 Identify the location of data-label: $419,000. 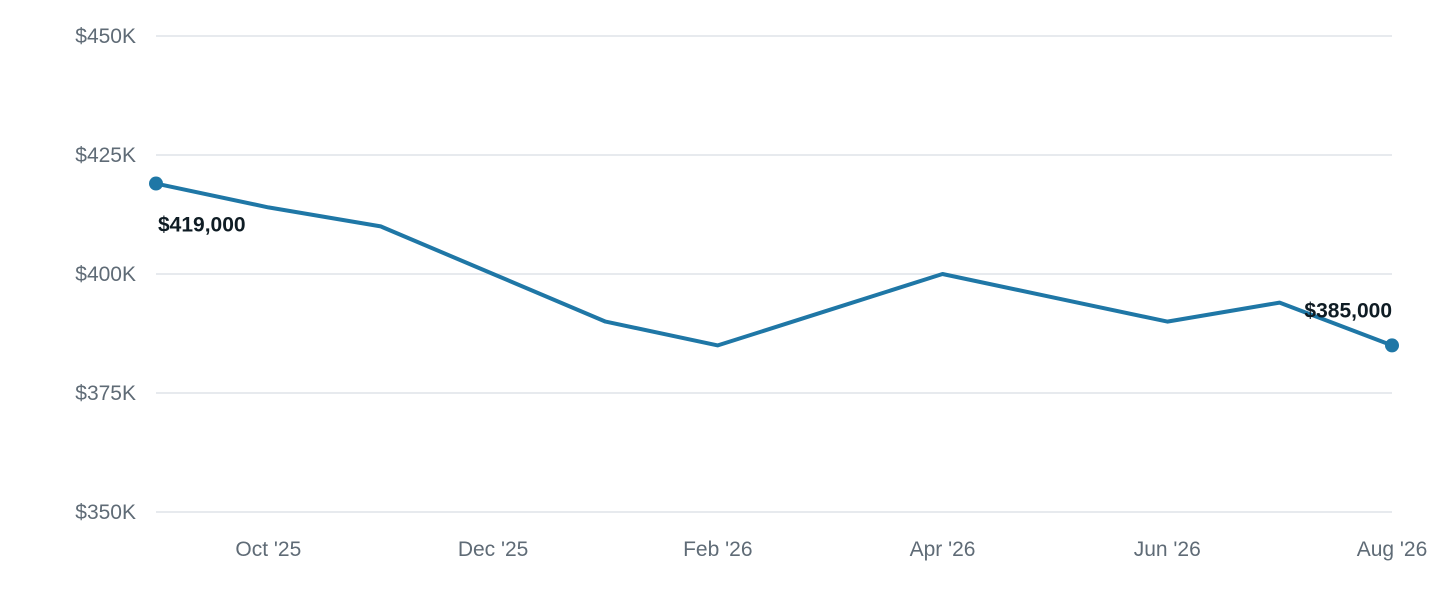
(202, 225).